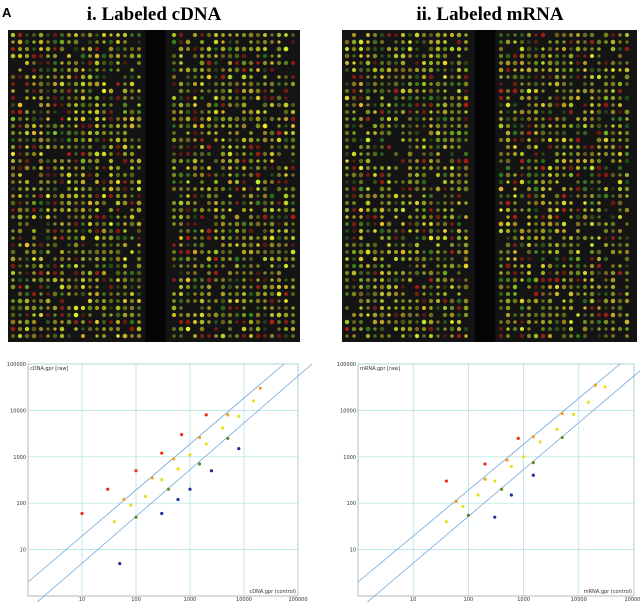 Image resolution: width=640 pixels, height=602 pixels. What do you see at coordinates (7, 12) in the screenshot?
I see `panel-label: A` at bounding box center [7, 12].